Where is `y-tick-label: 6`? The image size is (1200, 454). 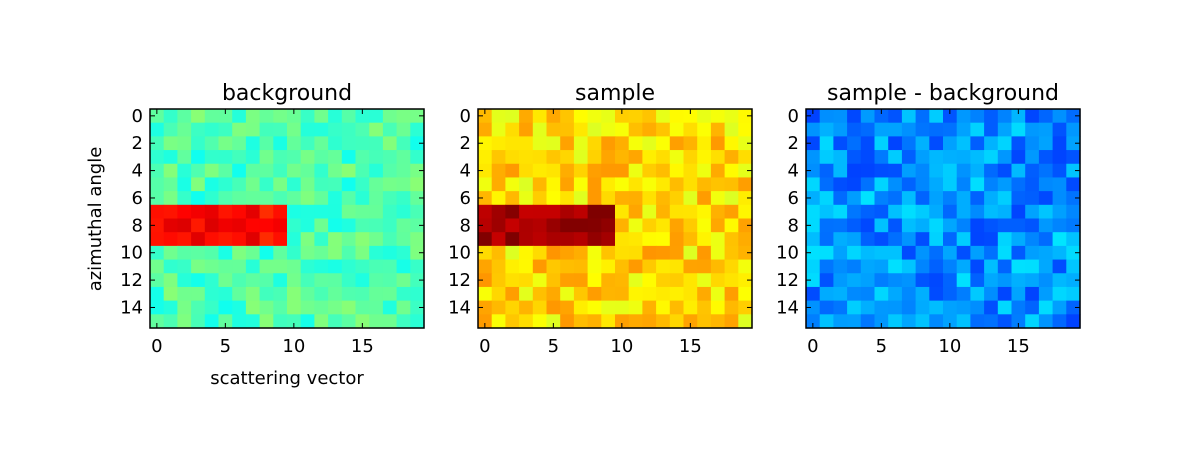 y-tick-label: 6 is located at coordinates (465, 198).